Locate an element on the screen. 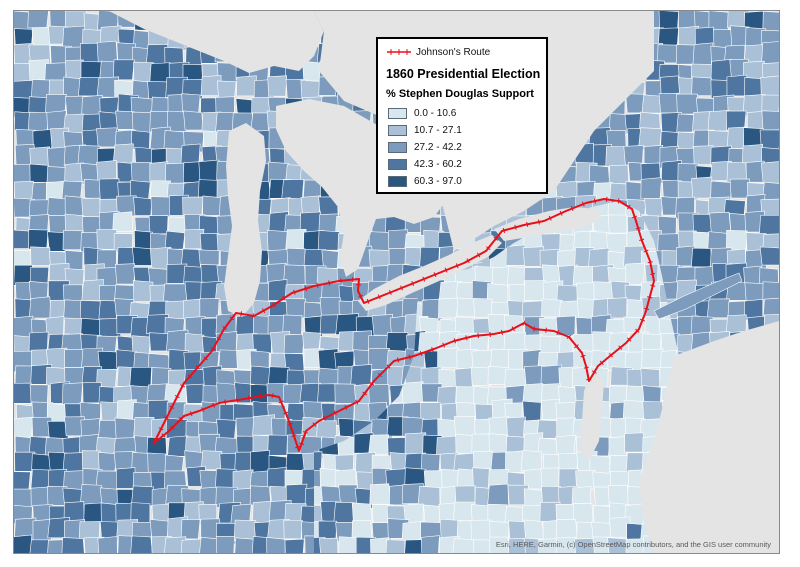 This screenshot has height=567, width=800. legend-class-label: 0.0 - 10.6 is located at coordinates (435, 113).